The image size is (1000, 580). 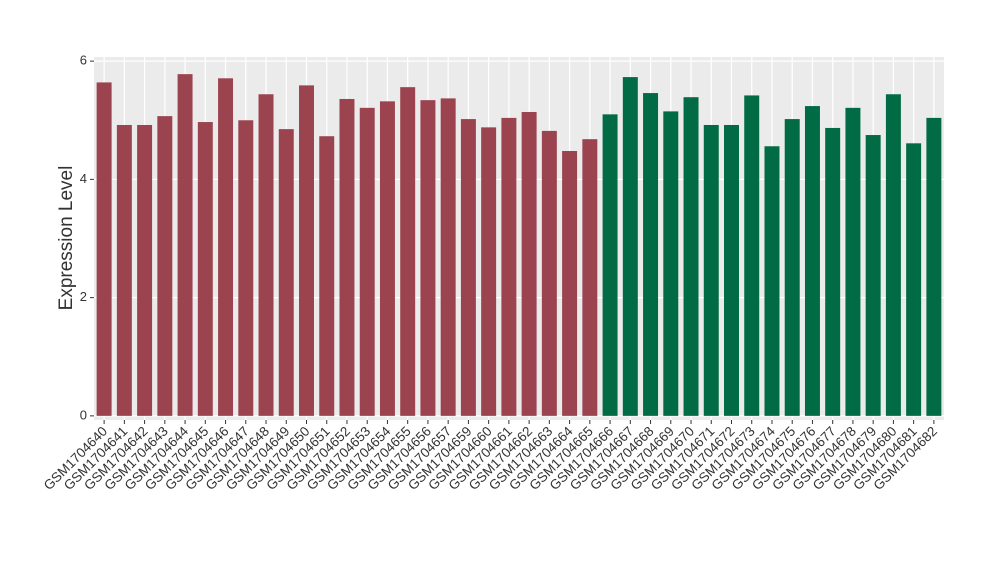 What do you see at coordinates (83, 414) in the screenshot?
I see `y-tick-label: 0` at bounding box center [83, 414].